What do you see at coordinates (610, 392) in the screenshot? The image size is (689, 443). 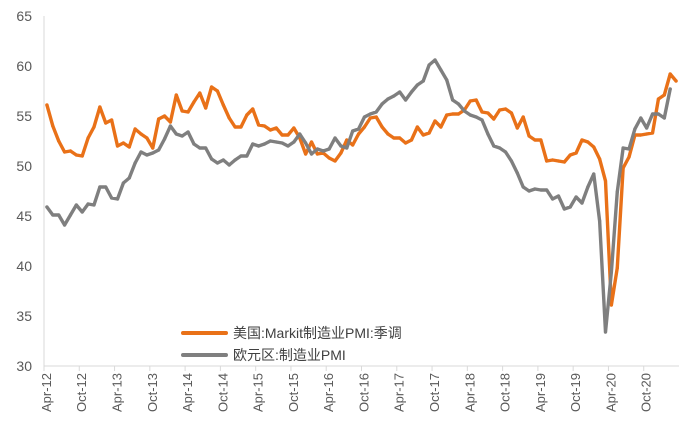 I see `x-tick-label: Apr-20` at bounding box center [610, 392].